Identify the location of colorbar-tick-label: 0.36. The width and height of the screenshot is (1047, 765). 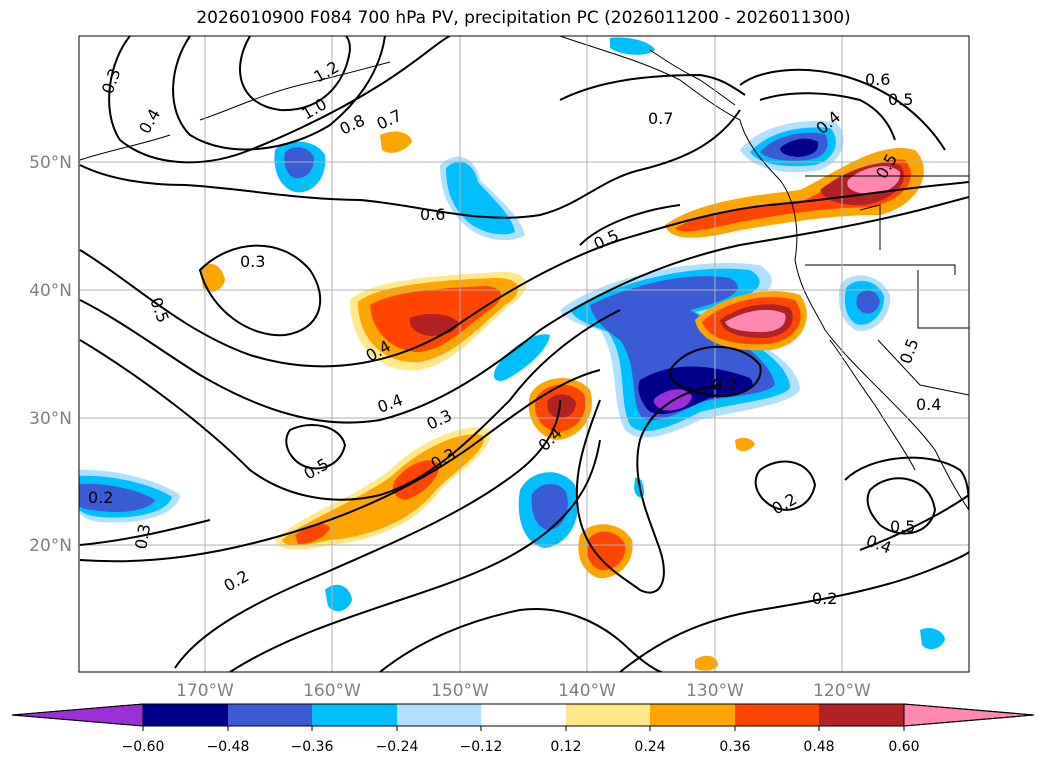
(734, 747).